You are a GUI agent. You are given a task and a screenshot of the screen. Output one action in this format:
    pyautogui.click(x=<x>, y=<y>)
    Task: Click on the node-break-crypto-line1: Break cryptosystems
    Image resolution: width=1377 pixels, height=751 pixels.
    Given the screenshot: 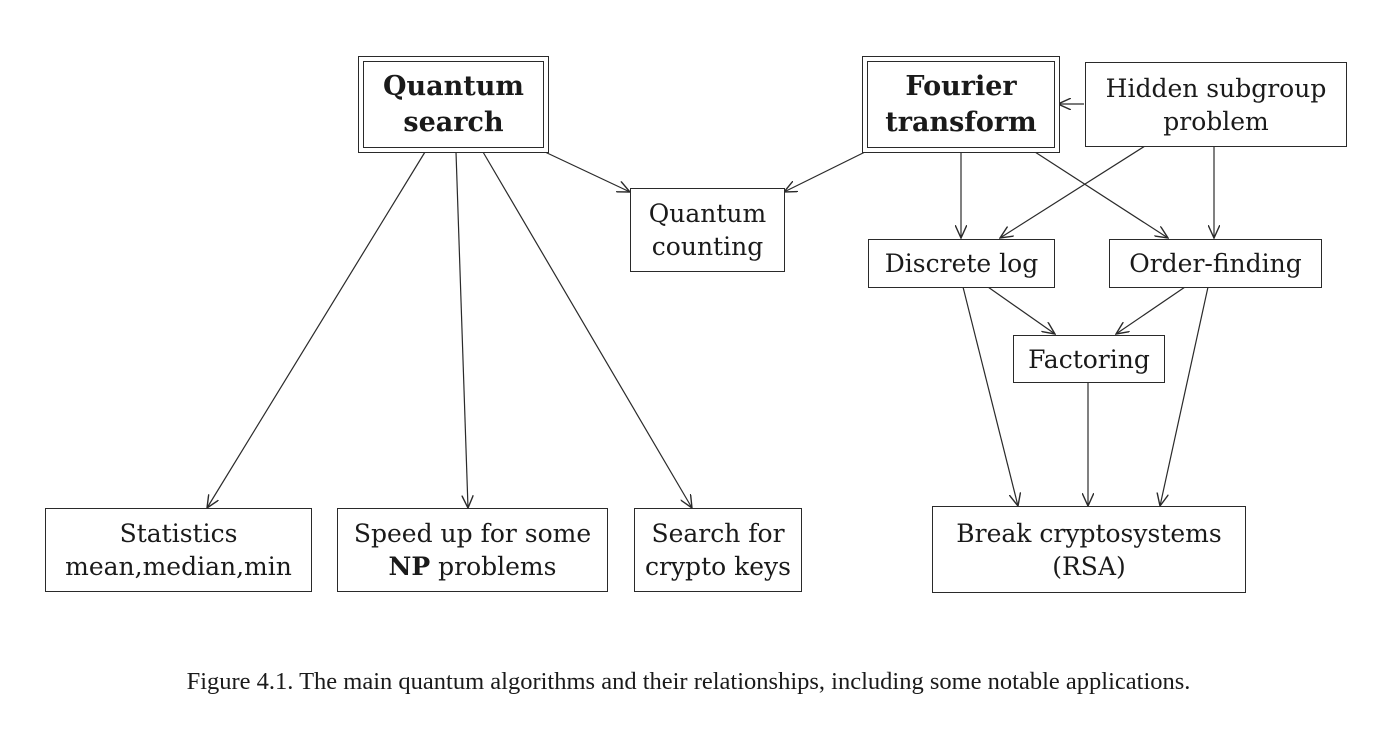 What is the action you would take?
    pyautogui.click(x=1089, y=533)
    